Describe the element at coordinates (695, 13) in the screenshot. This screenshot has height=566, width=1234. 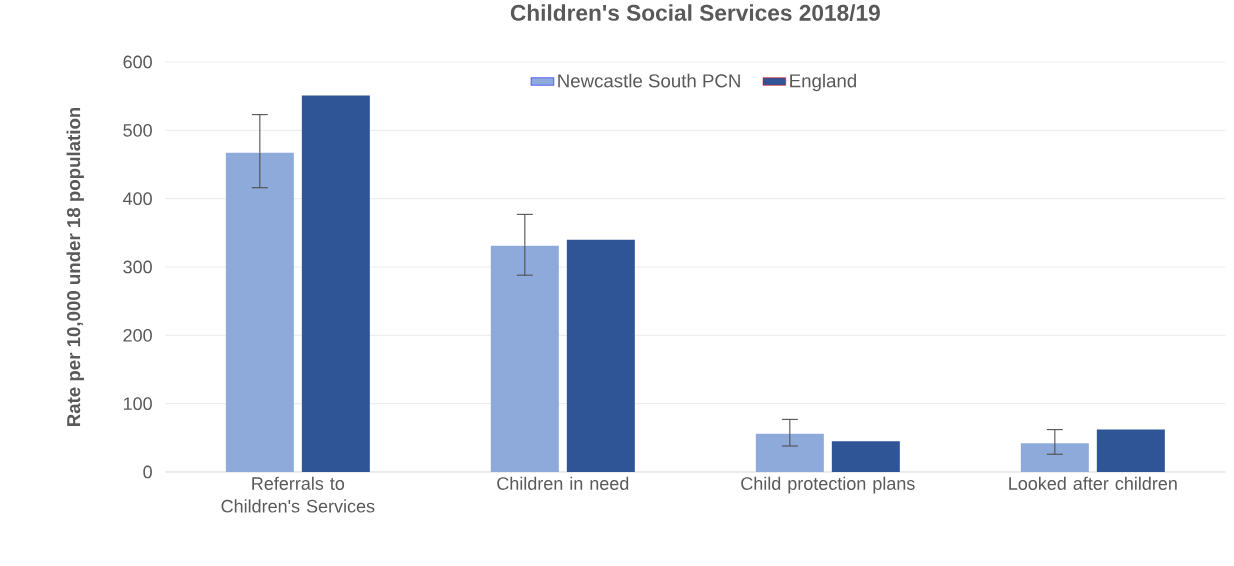
I see `chart-title: Children's Social Services 2018/19` at that location.